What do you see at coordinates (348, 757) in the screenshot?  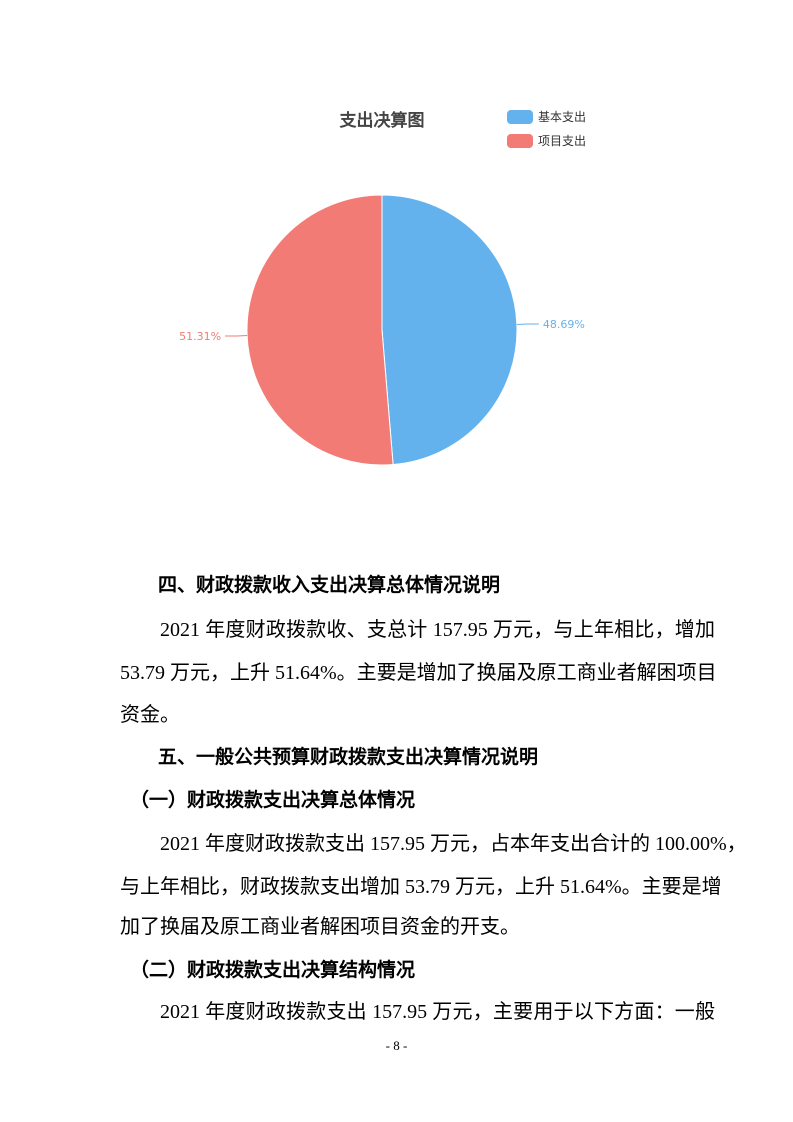 I see `heading-section-5: 五、一般公共预算财政拨款支出决算情况说明` at bounding box center [348, 757].